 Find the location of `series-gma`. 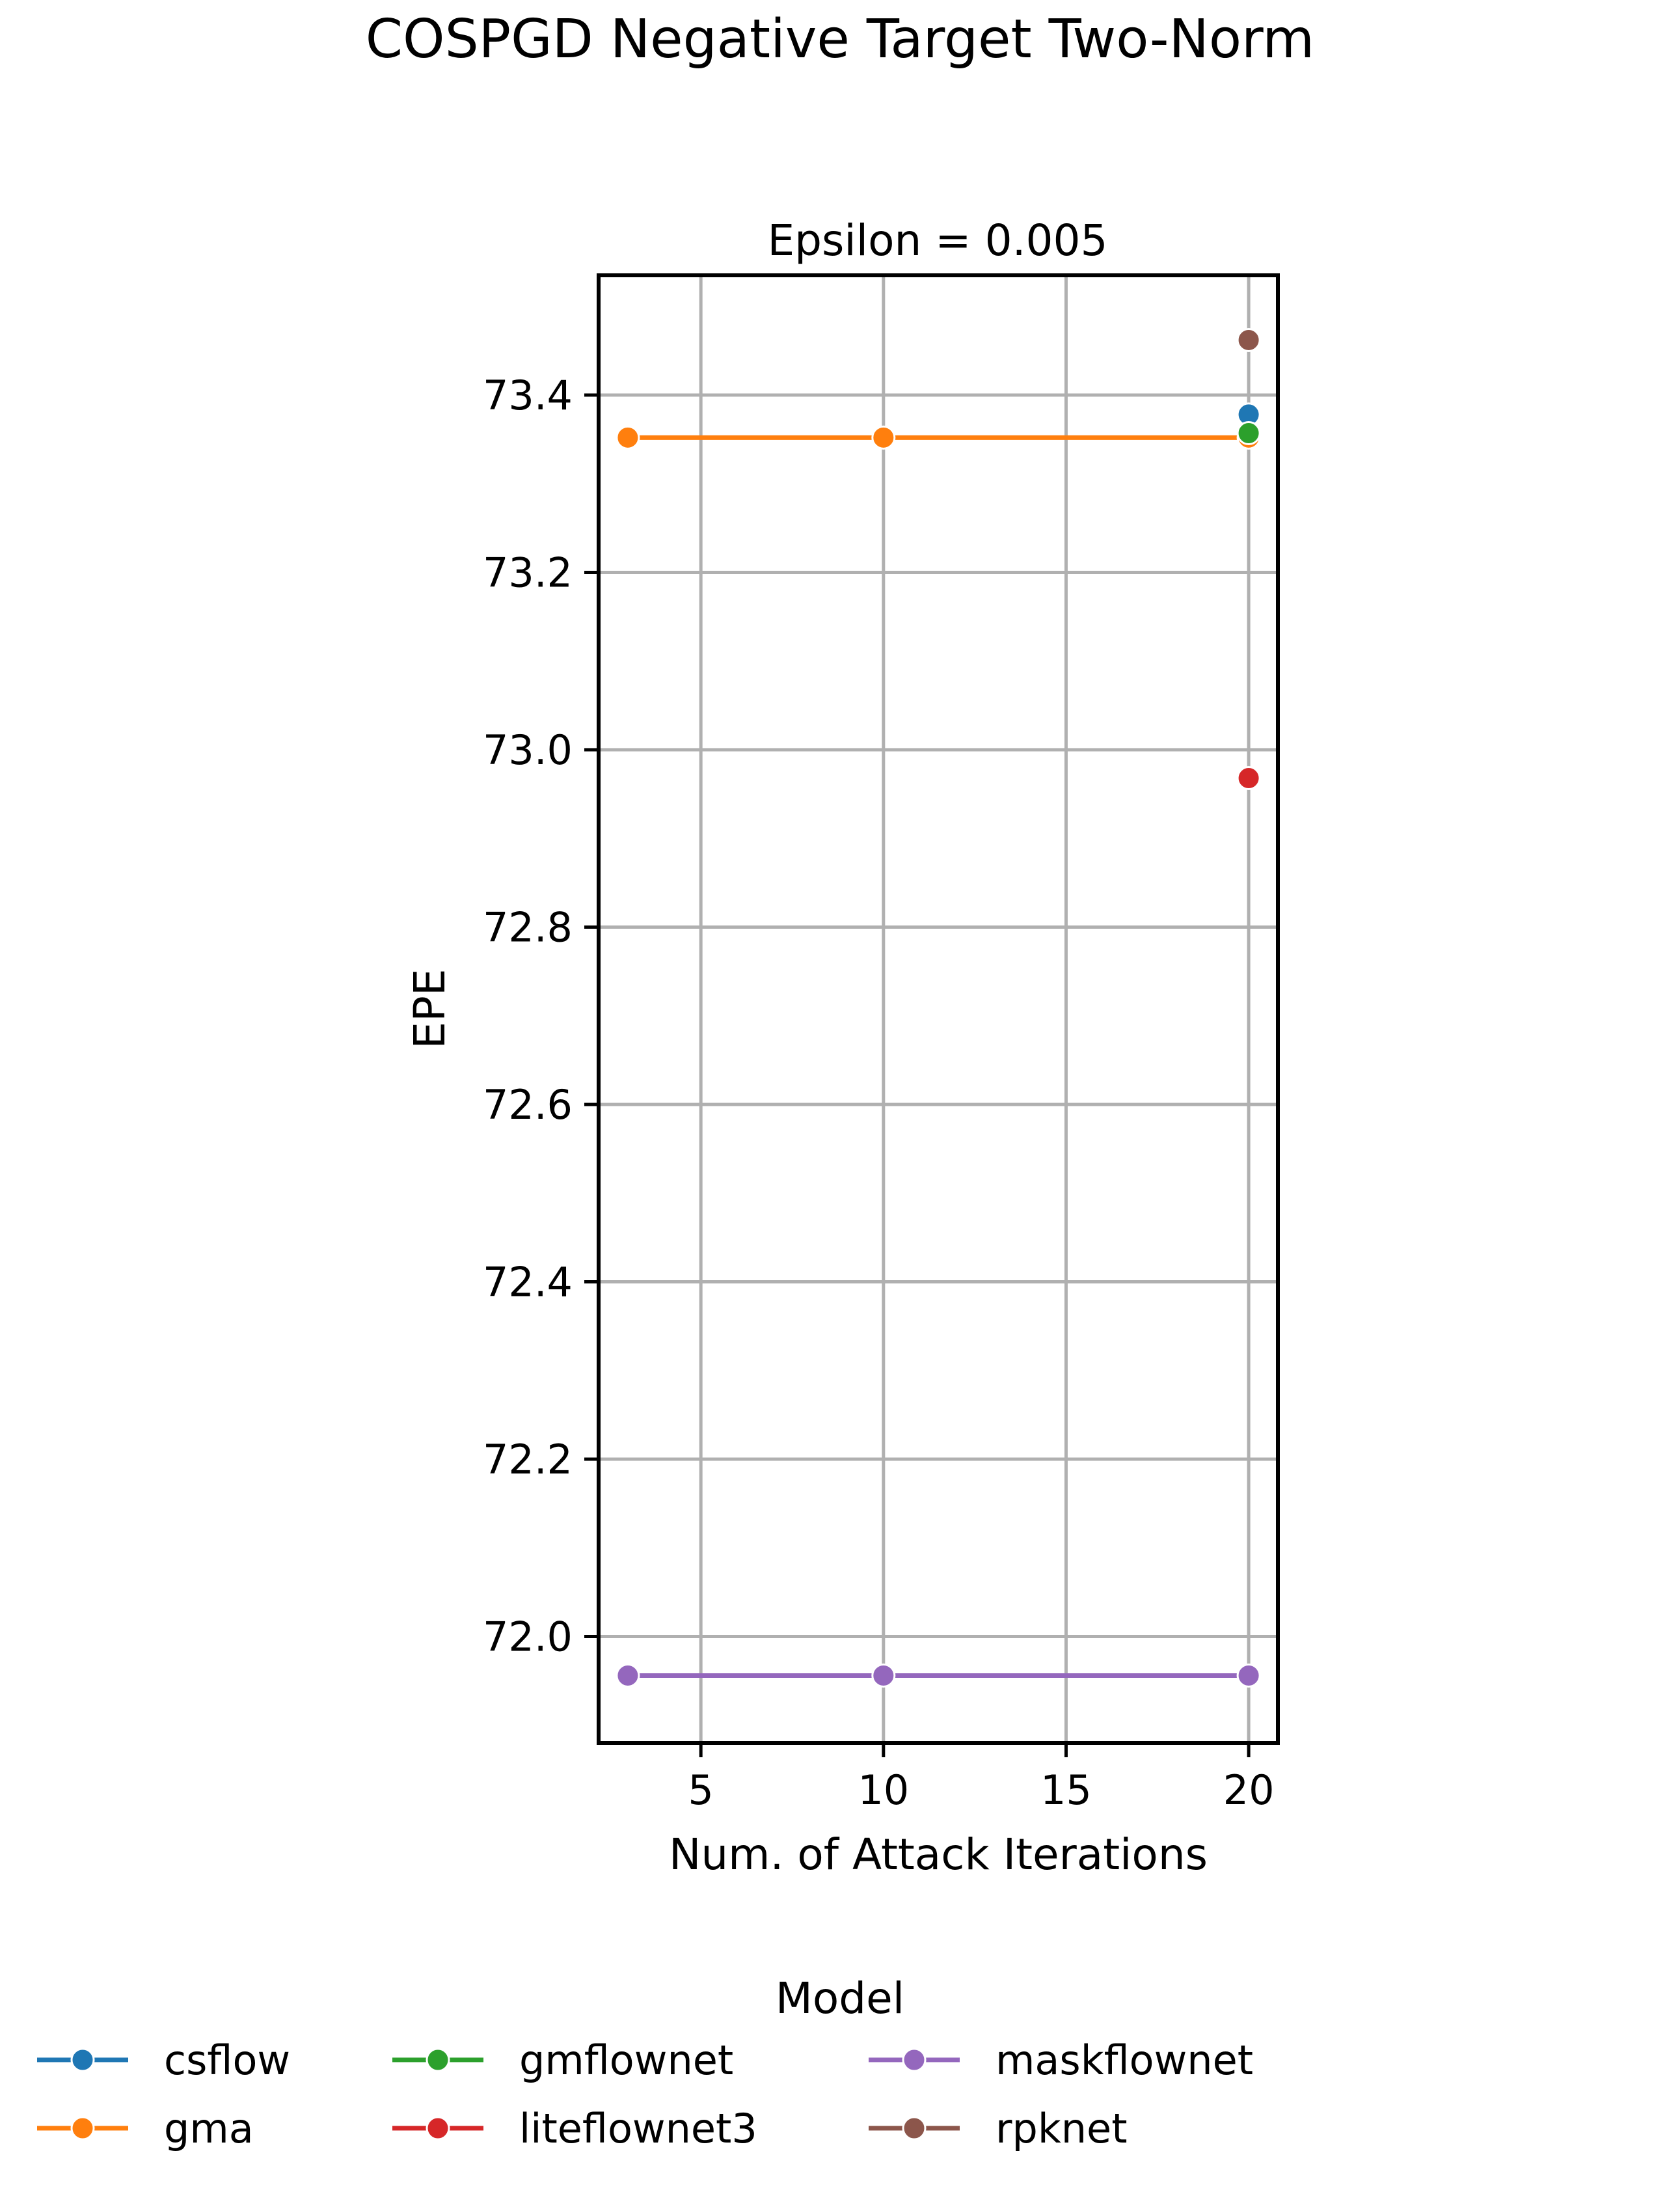

series-gma is located at coordinates (939, 437).